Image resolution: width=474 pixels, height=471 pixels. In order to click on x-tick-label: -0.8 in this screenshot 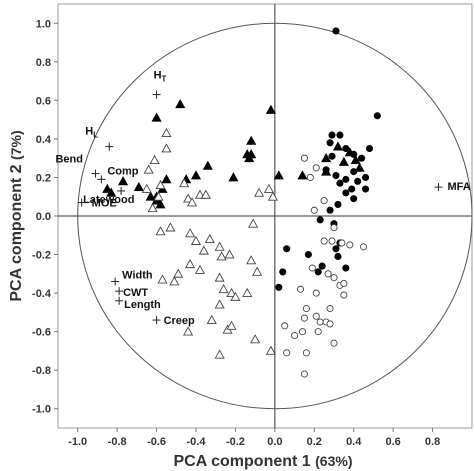, I will do `click(117, 442)`.